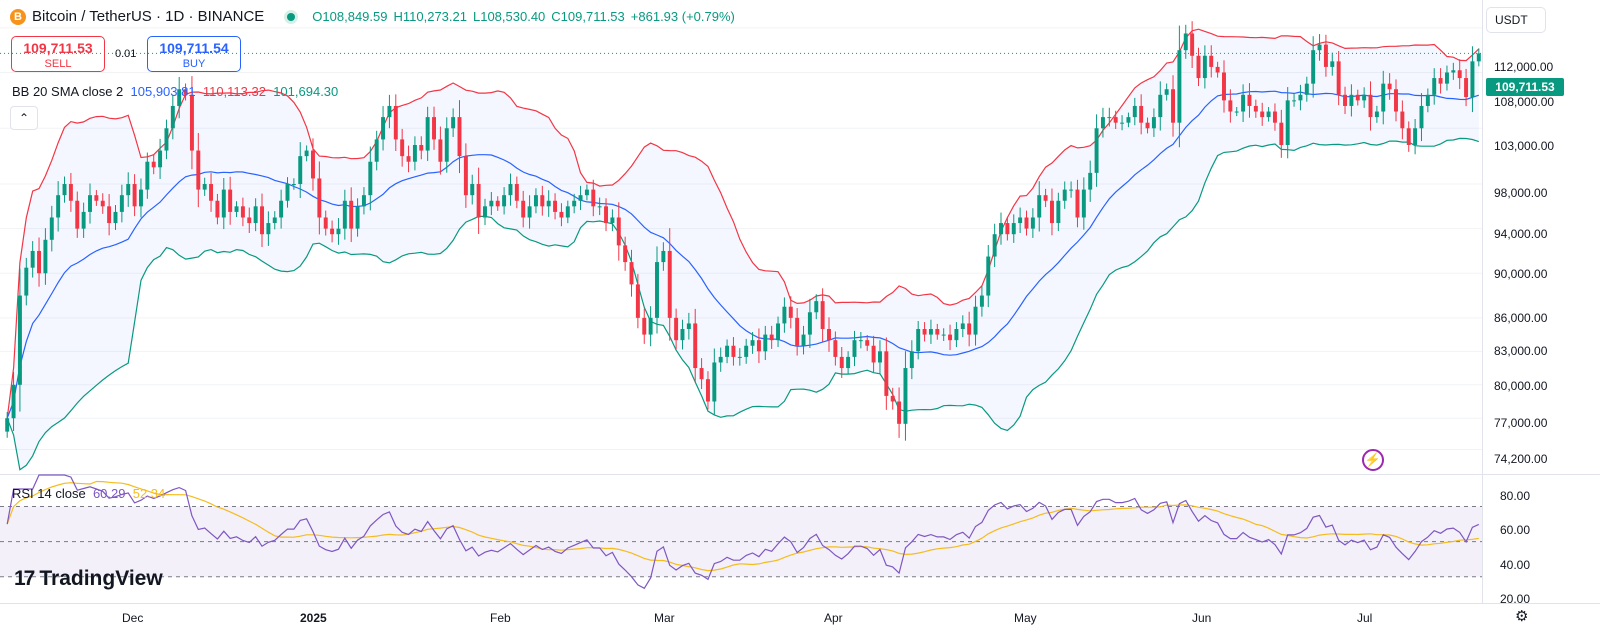  What do you see at coordinates (1525, 87) in the screenshot?
I see `last-price-tag: 109,711.53` at bounding box center [1525, 87].